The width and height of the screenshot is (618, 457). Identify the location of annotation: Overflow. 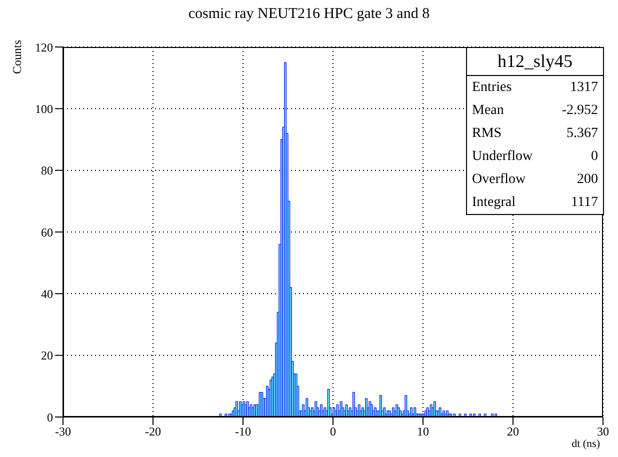
(499, 180).